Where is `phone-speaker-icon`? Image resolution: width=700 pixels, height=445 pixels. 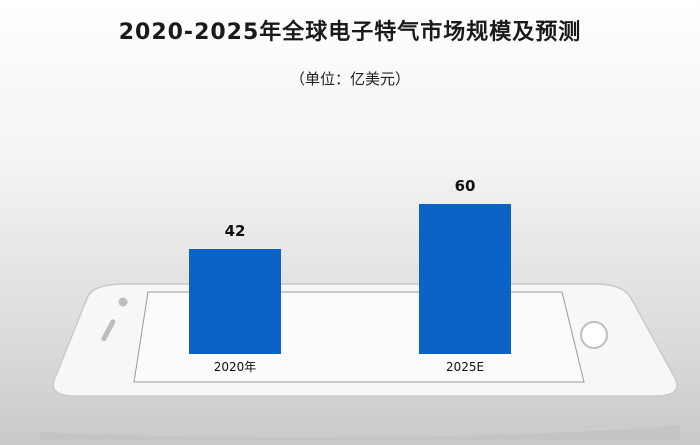
phone-speaker-icon is located at coordinates (108, 330).